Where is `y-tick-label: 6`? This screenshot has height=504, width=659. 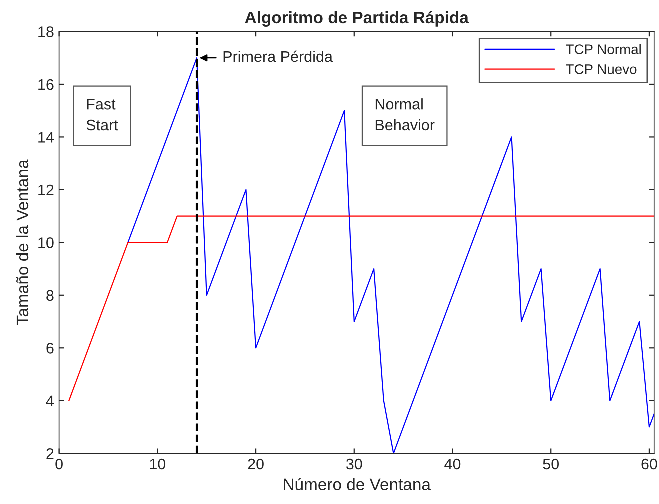
y-tick-label: 6 is located at coordinates (50, 348).